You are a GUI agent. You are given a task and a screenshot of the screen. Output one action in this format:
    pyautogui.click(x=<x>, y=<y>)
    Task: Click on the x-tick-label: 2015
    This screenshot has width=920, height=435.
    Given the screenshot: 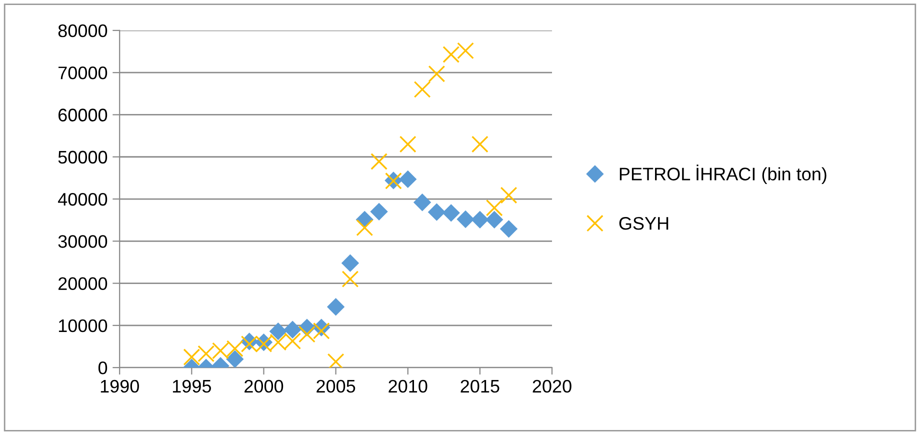 What is the action you would take?
    pyautogui.click(x=480, y=386)
    